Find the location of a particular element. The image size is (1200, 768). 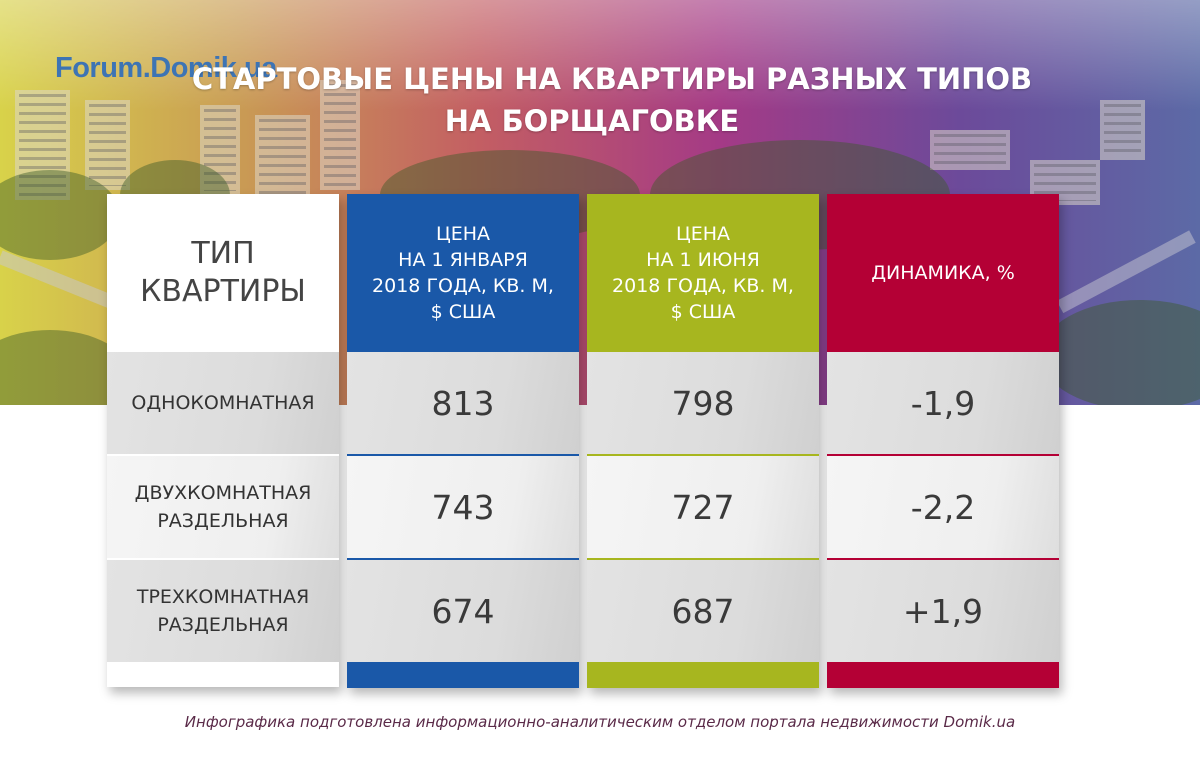

row-jan-3: 674 is located at coordinates (463, 611).